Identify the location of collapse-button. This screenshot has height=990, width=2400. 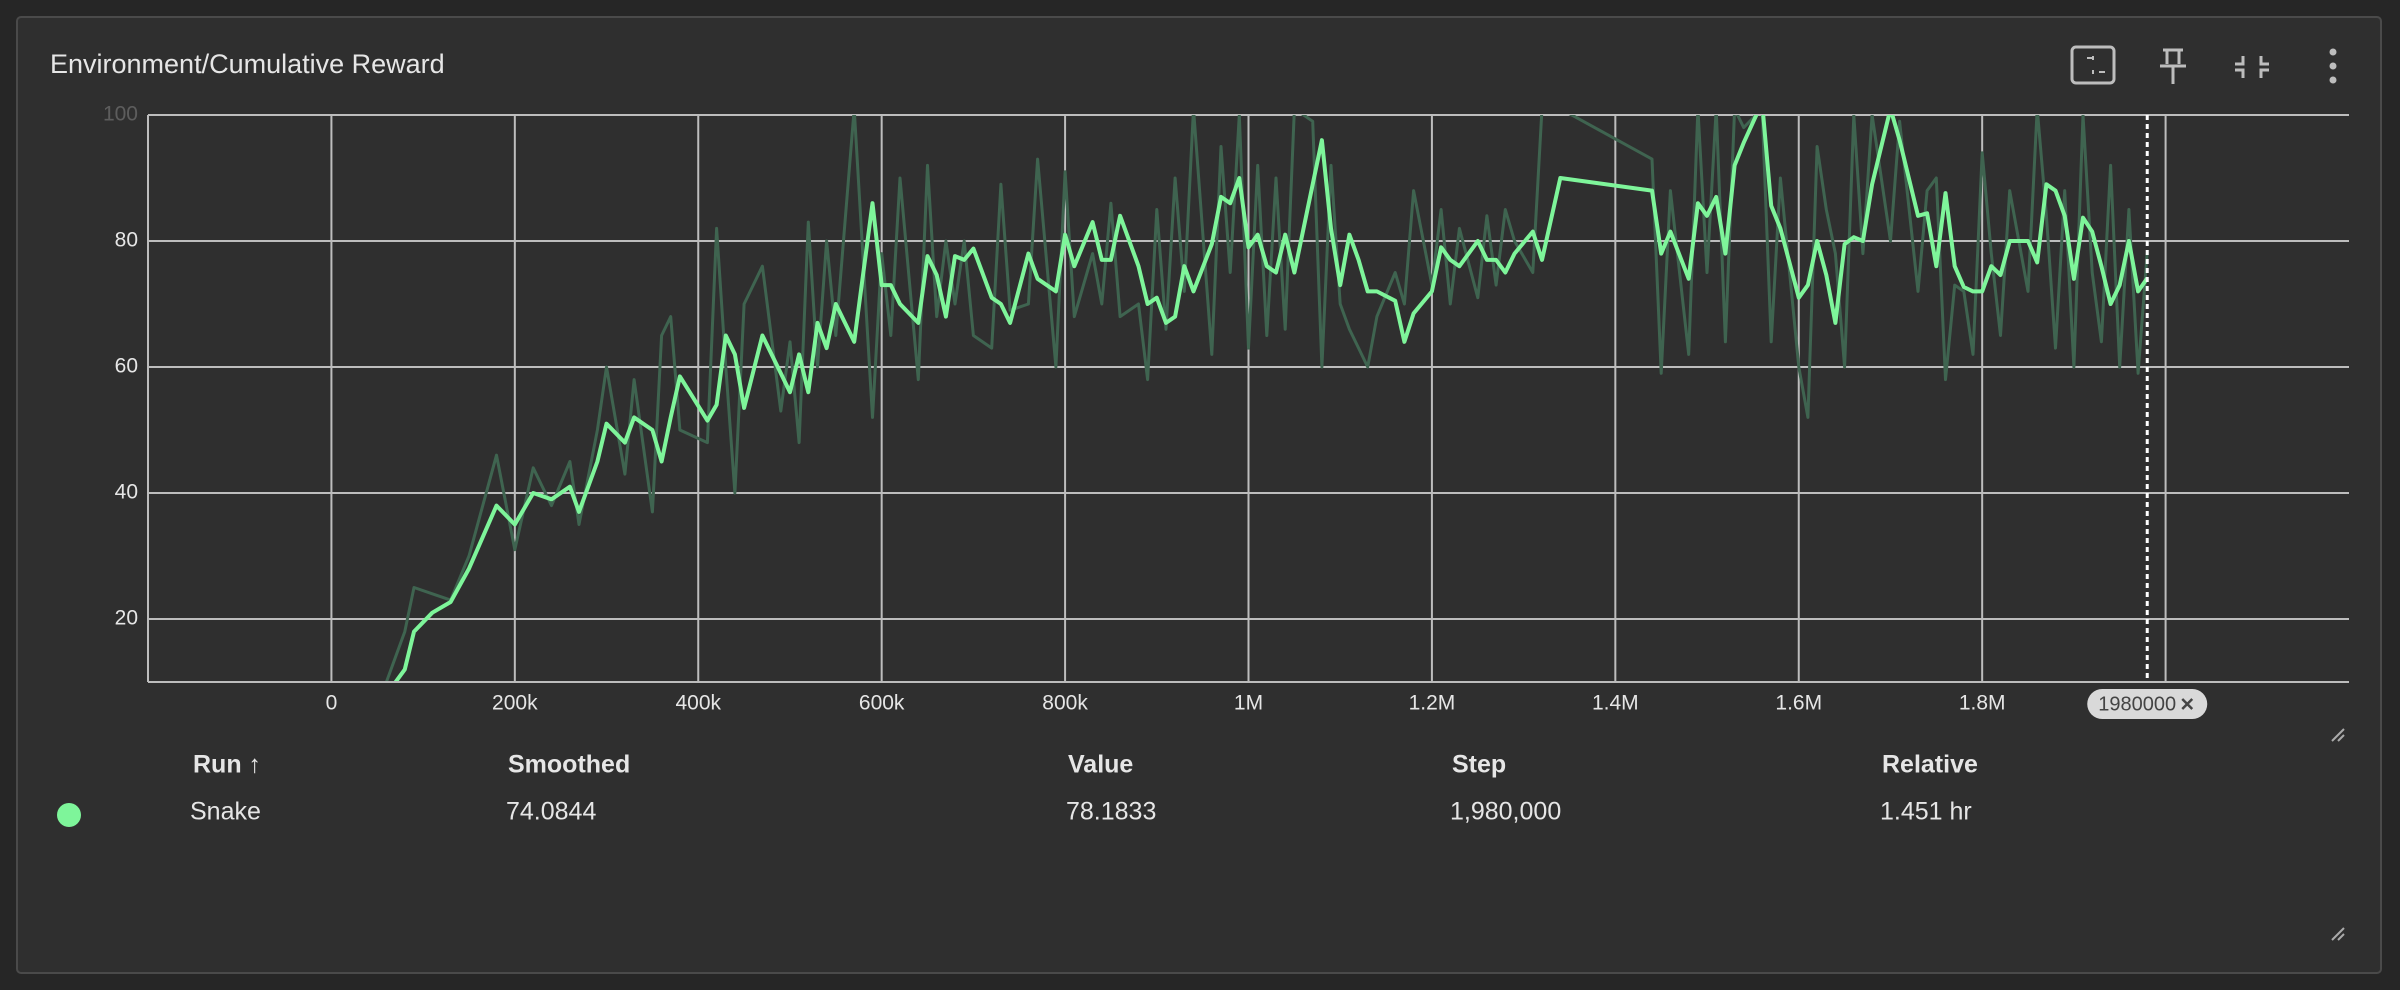
(2252, 67).